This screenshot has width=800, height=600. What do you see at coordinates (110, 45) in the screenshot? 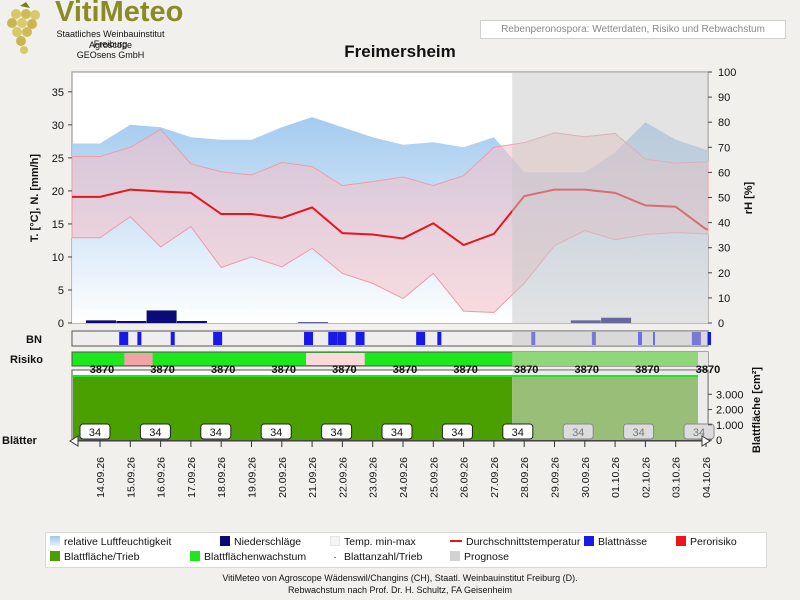
I see `logo-line-agroscope: Agroscope` at bounding box center [110, 45].